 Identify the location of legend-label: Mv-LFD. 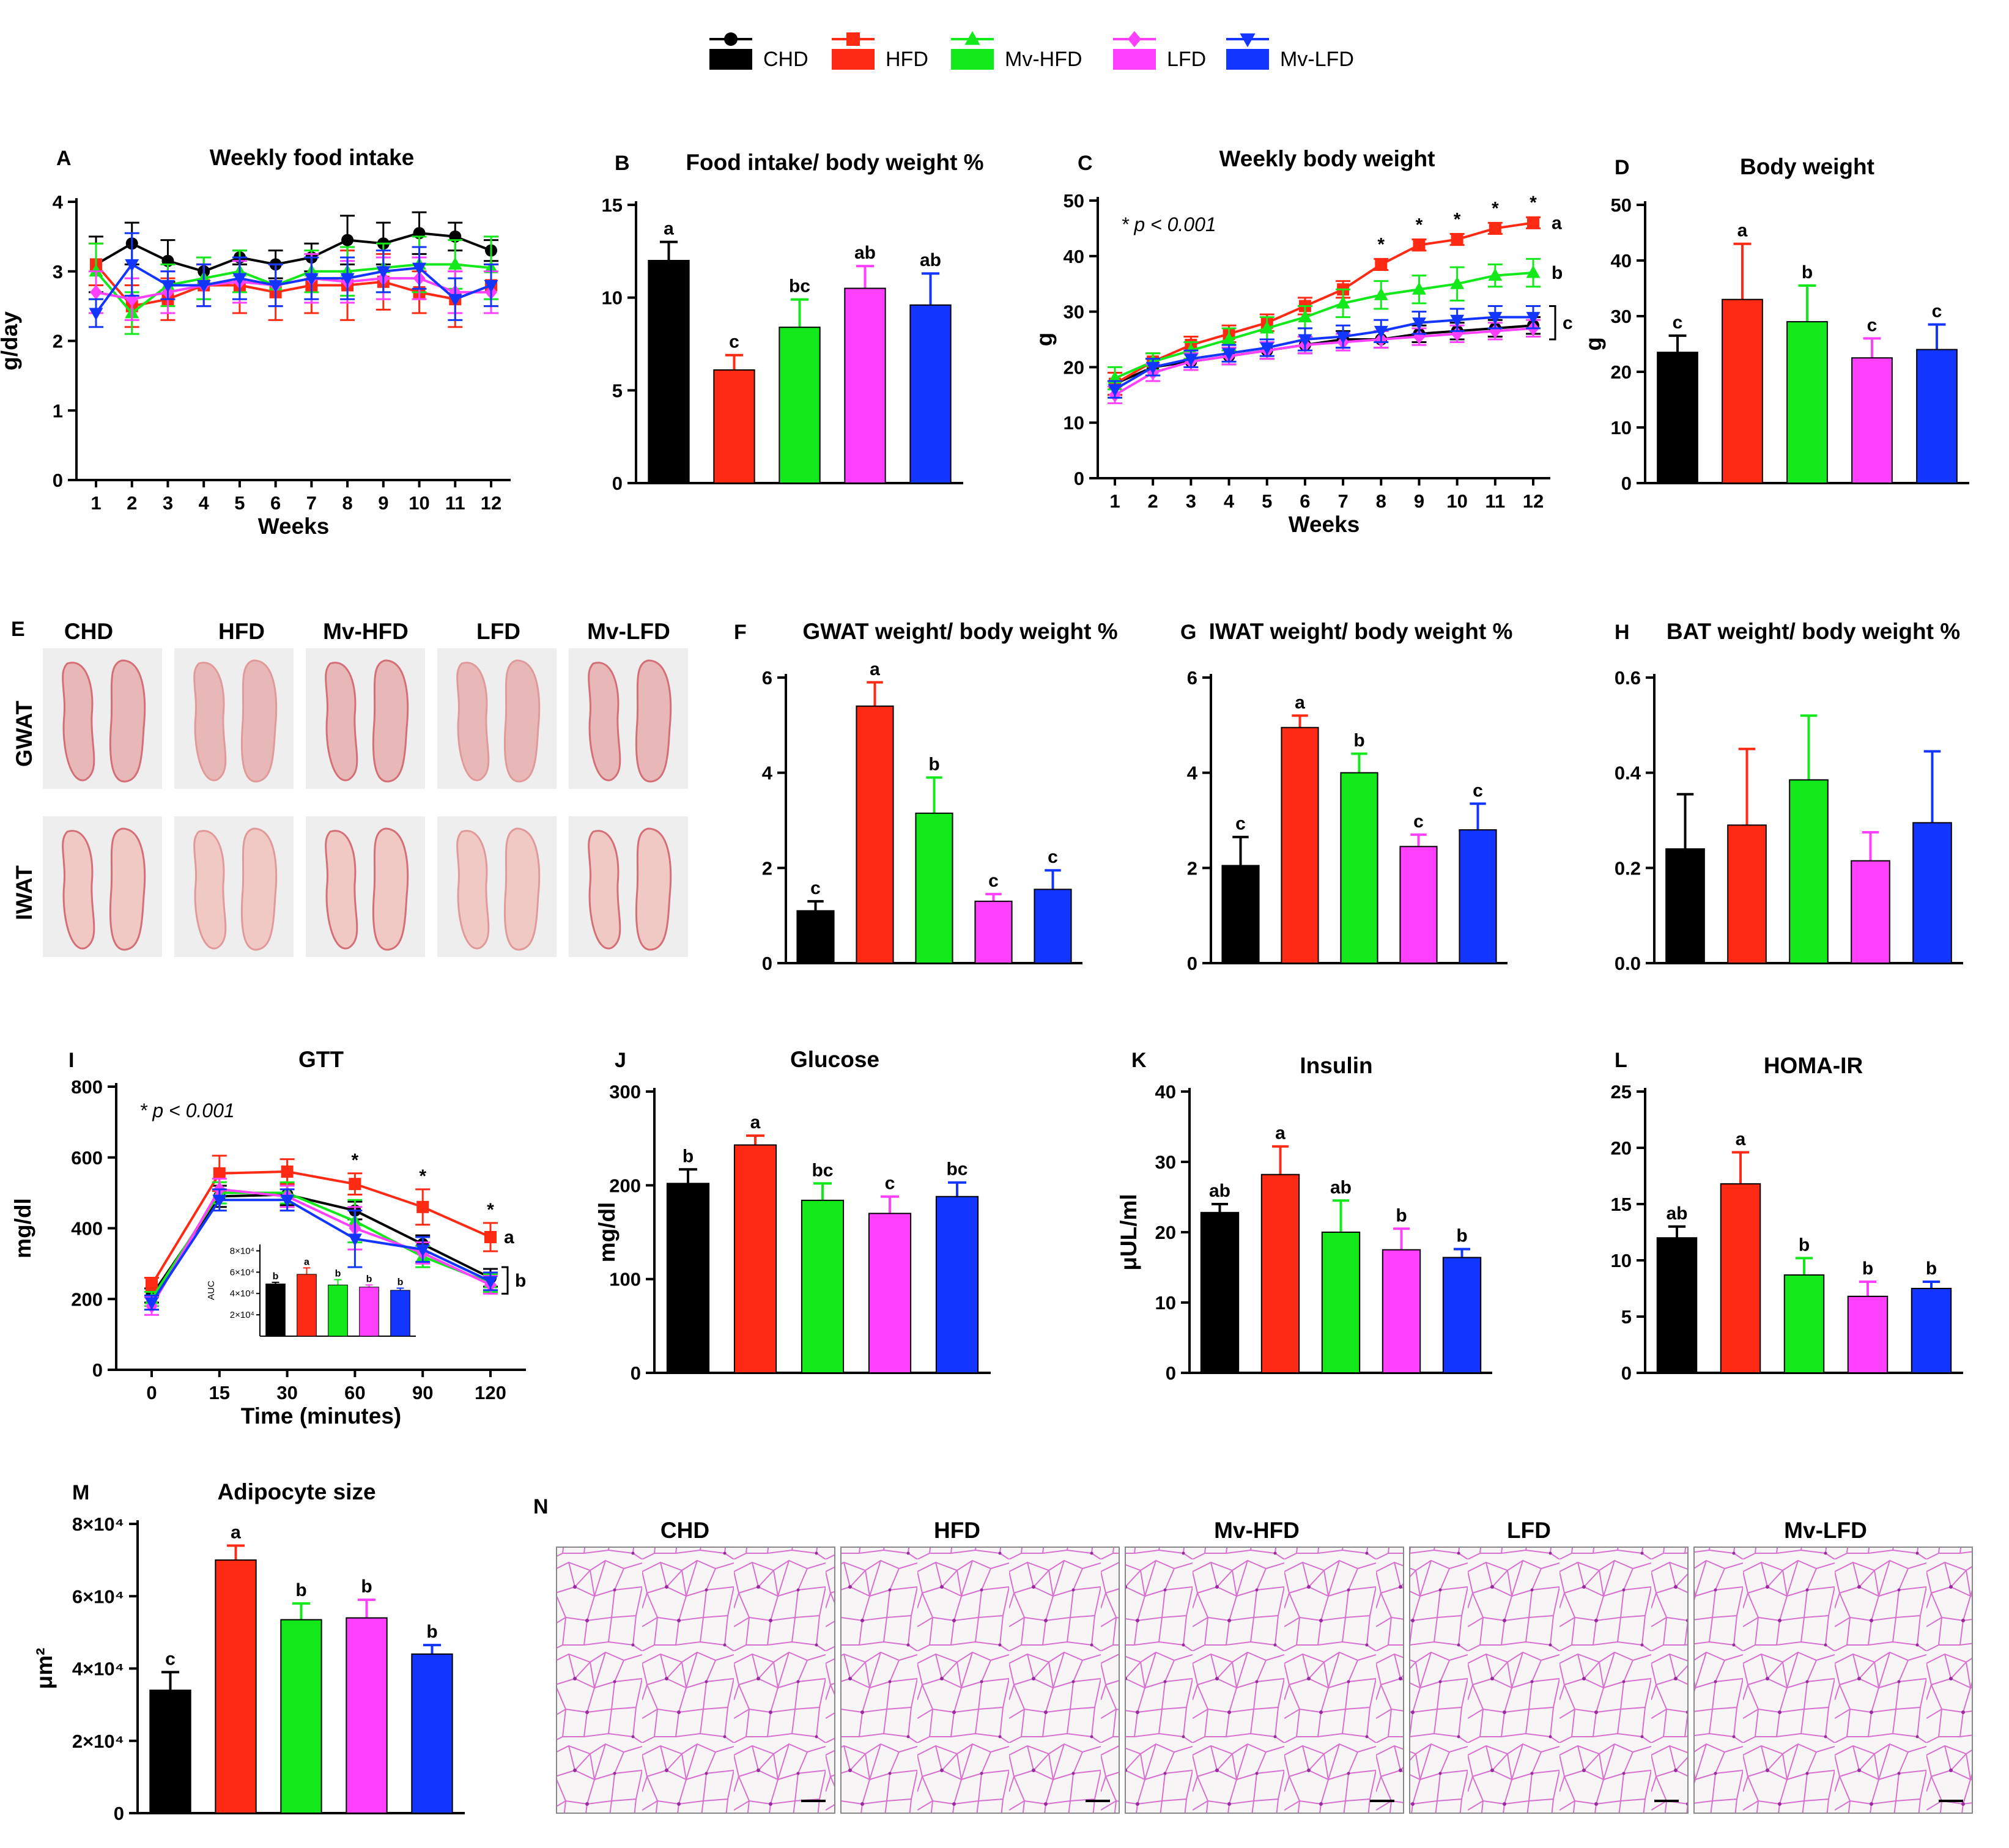
(1317, 59).